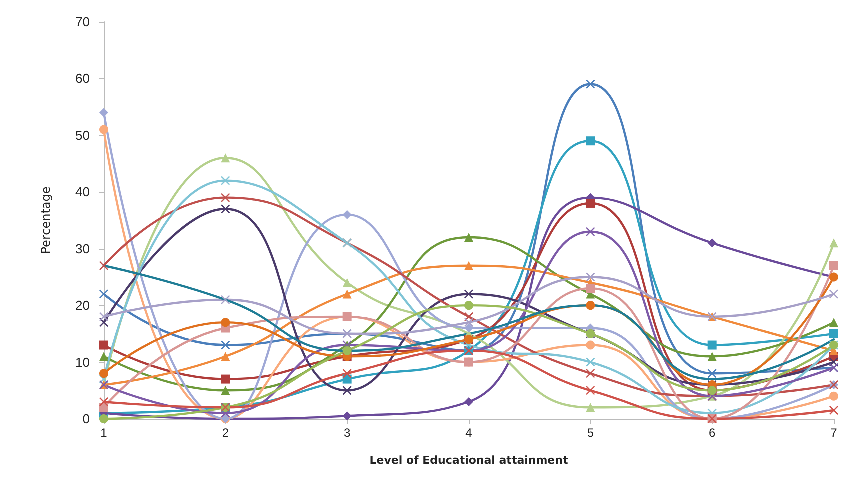 This screenshot has width=849, height=493. What do you see at coordinates (46, 220) in the screenshot?
I see `y-axis-title: Percentage` at bounding box center [46, 220].